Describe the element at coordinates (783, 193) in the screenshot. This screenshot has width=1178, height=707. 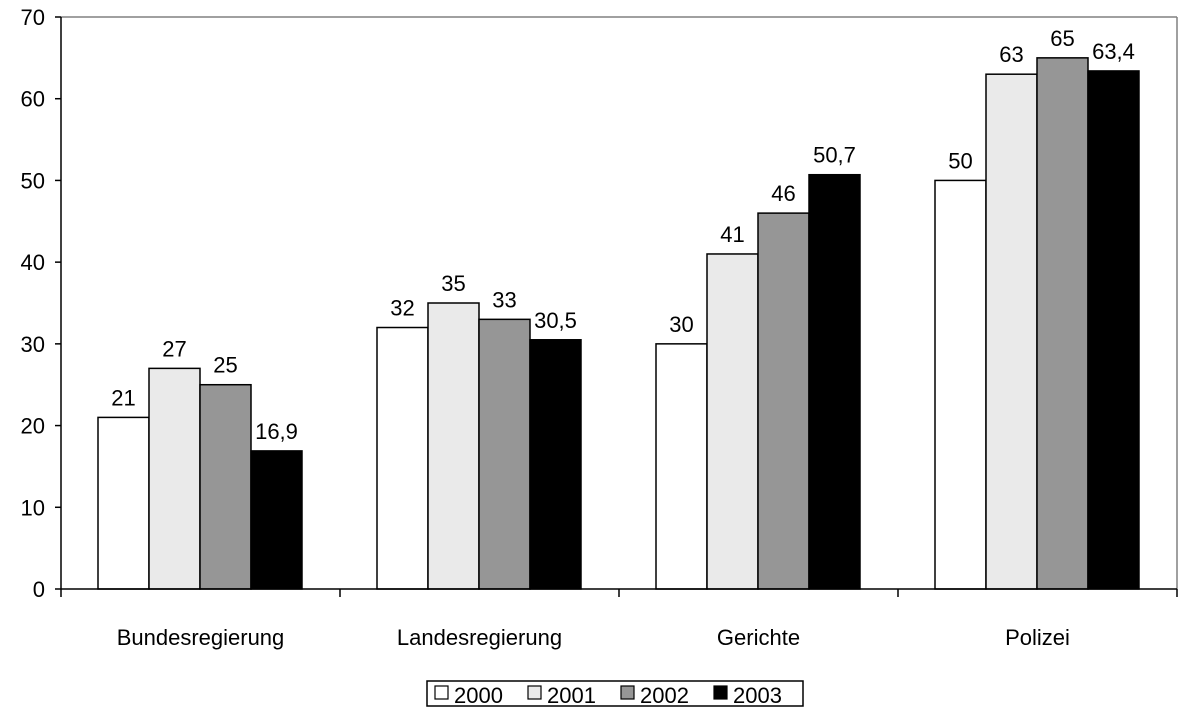
I see `data-label: 46` at that location.